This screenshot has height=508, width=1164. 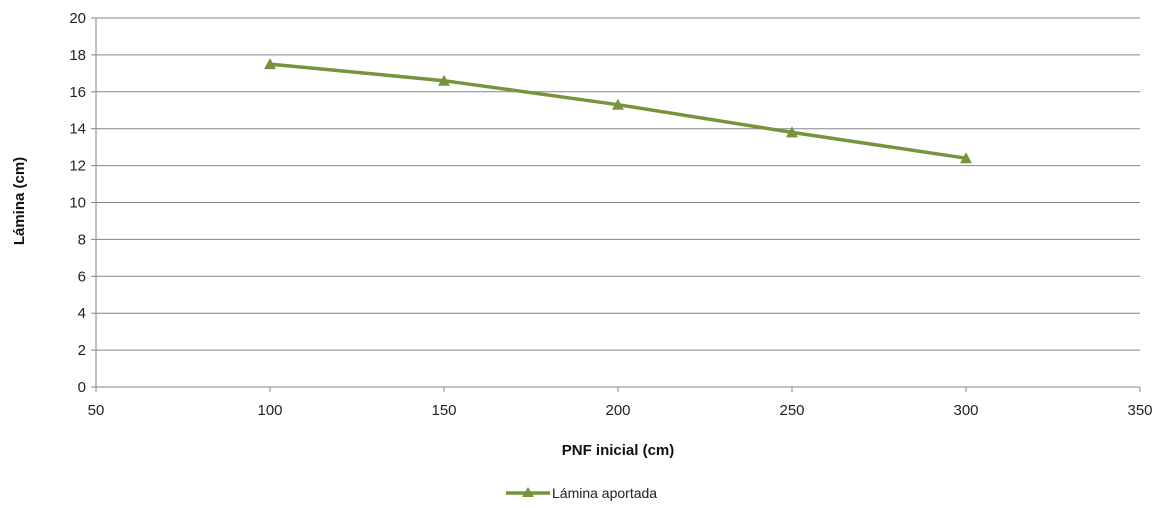 What do you see at coordinates (965, 410) in the screenshot?
I see `x-tick-label: 300` at bounding box center [965, 410].